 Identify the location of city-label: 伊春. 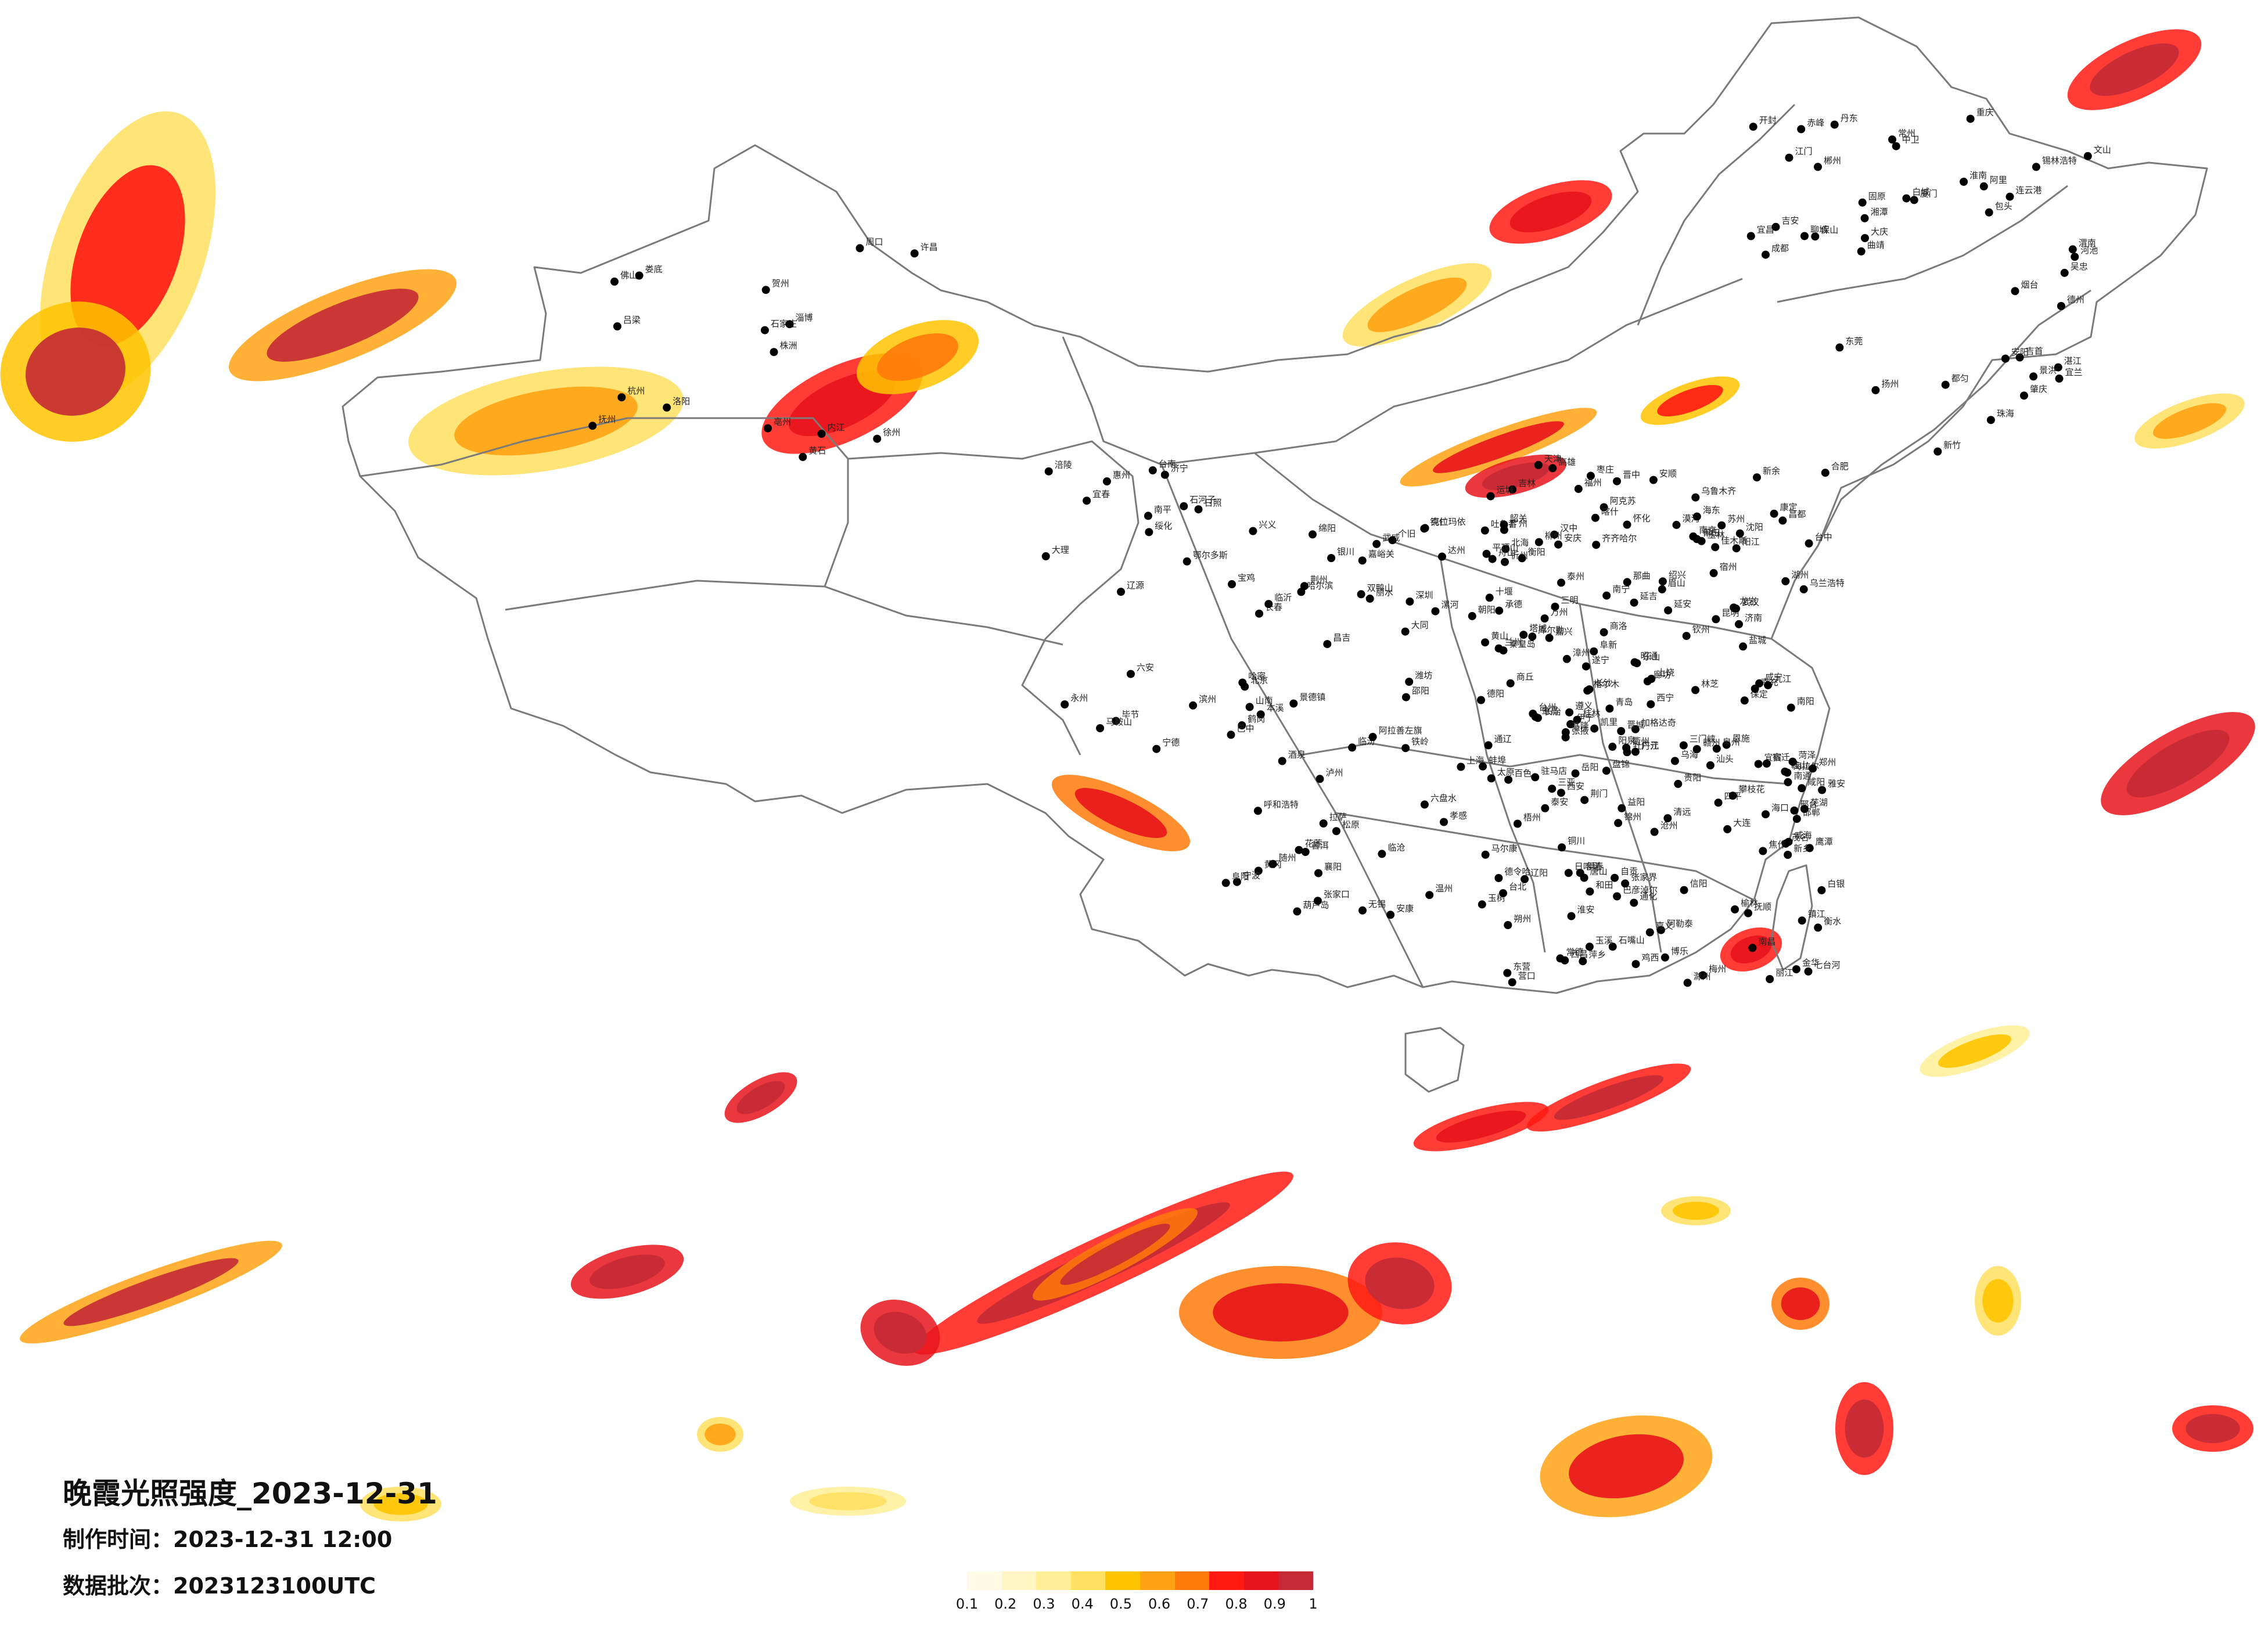
(1595, 867).